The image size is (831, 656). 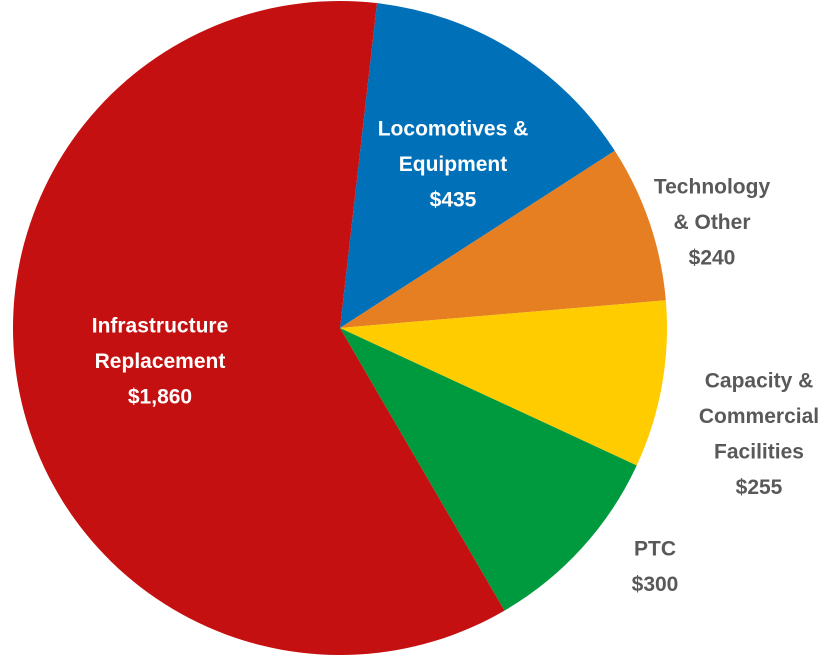 What do you see at coordinates (160, 361) in the screenshot?
I see `slice-label: Replacement` at bounding box center [160, 361].